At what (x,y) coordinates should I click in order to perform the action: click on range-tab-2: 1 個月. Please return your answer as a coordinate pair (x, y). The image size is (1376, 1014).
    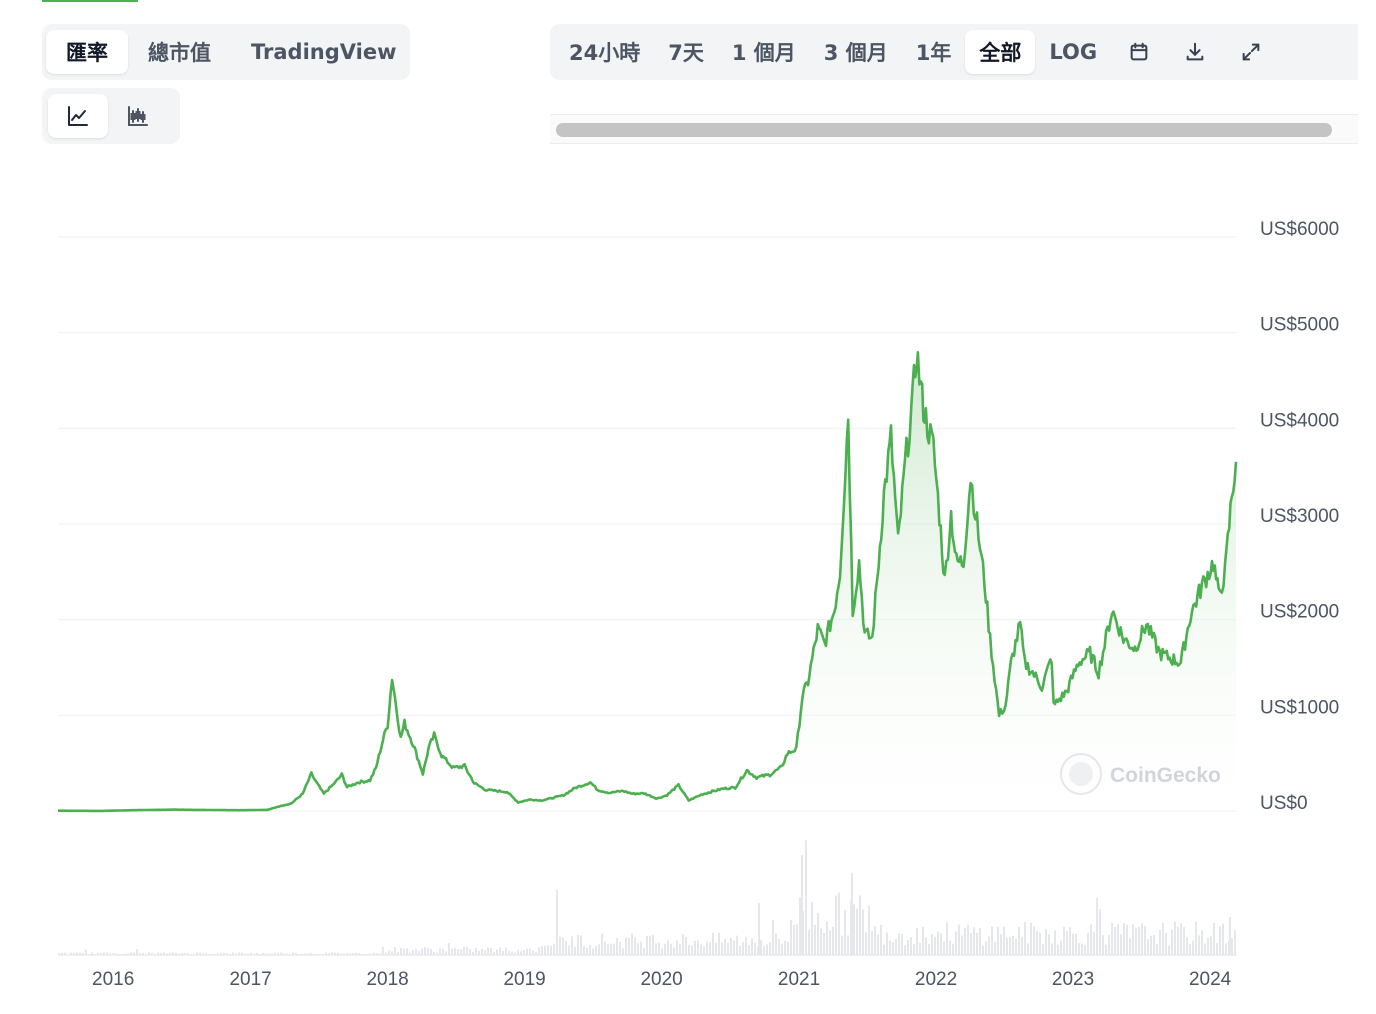
    Looking at the image, I should click on (763, 53).